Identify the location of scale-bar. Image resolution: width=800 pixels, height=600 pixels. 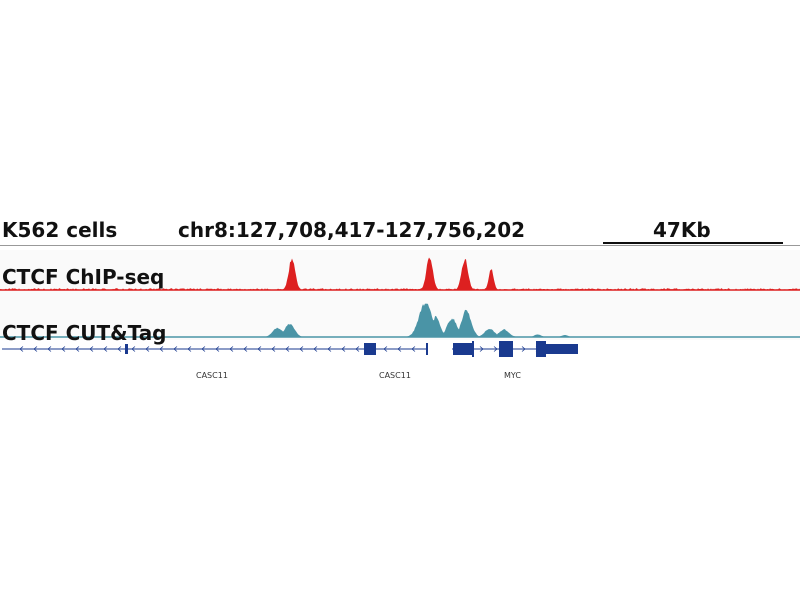
(693, 243).